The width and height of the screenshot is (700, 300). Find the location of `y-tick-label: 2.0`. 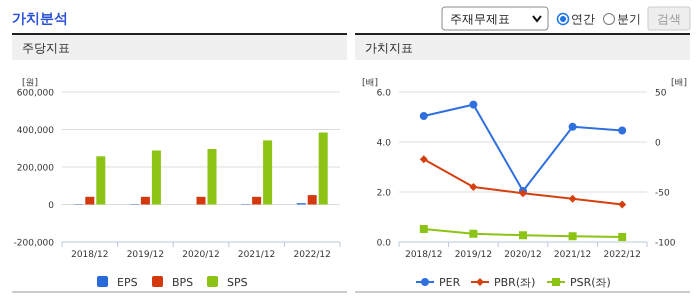

y-tick-label: 2.0 is located at coordinates (384, 193).